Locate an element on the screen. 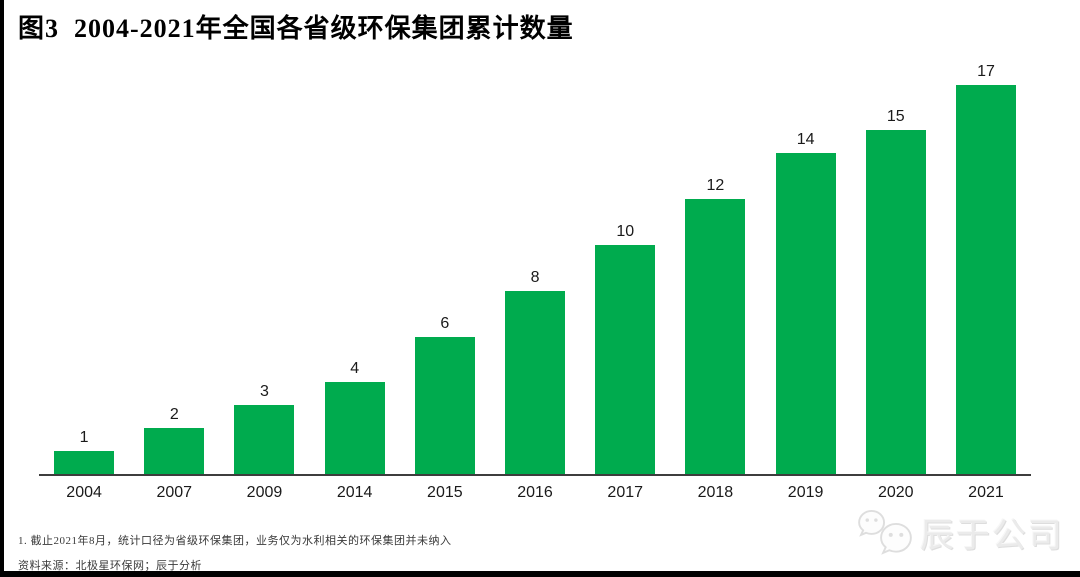 This screenshot has height=577, width=1080. bar-group-2007: 2 is located at coordinates (174, 440).